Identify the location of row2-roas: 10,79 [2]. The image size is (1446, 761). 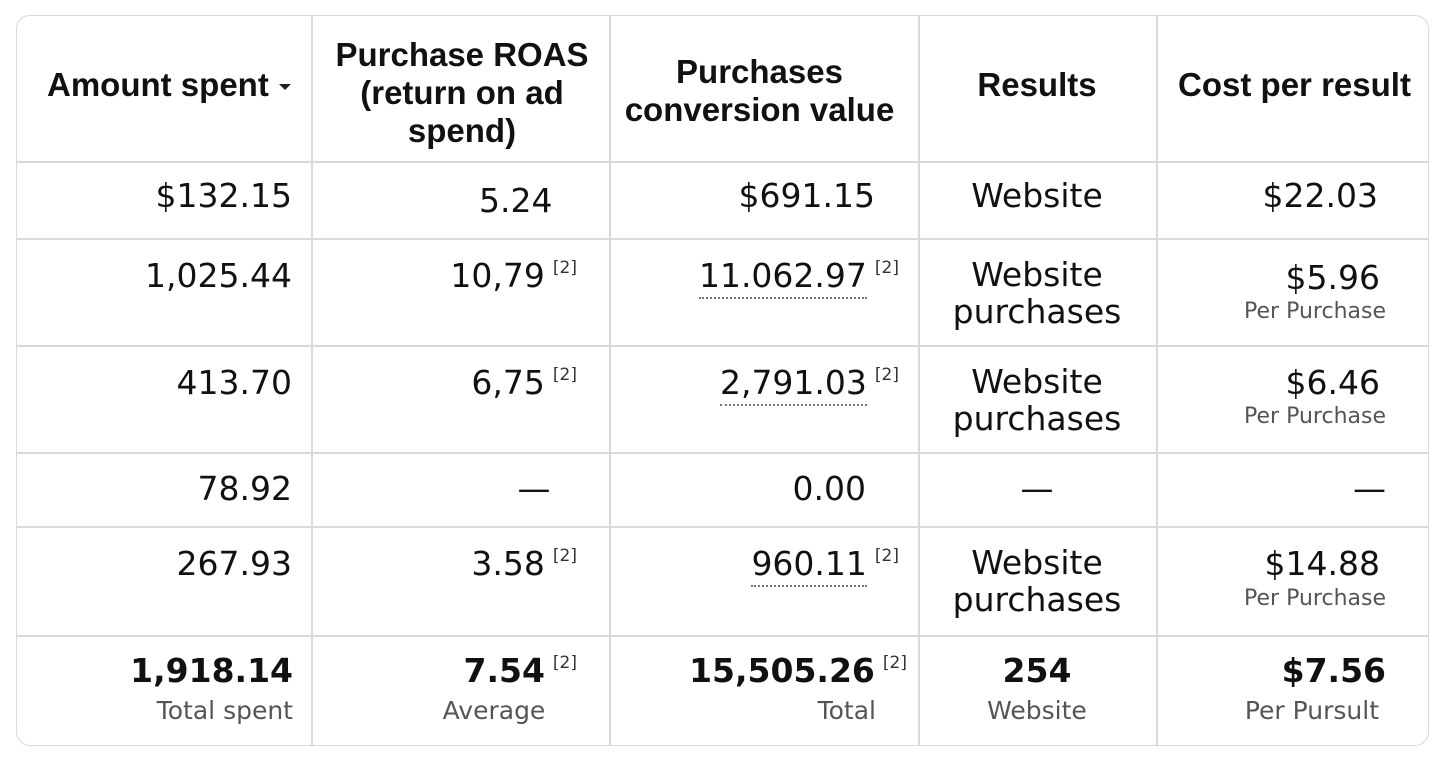
(447, 275).